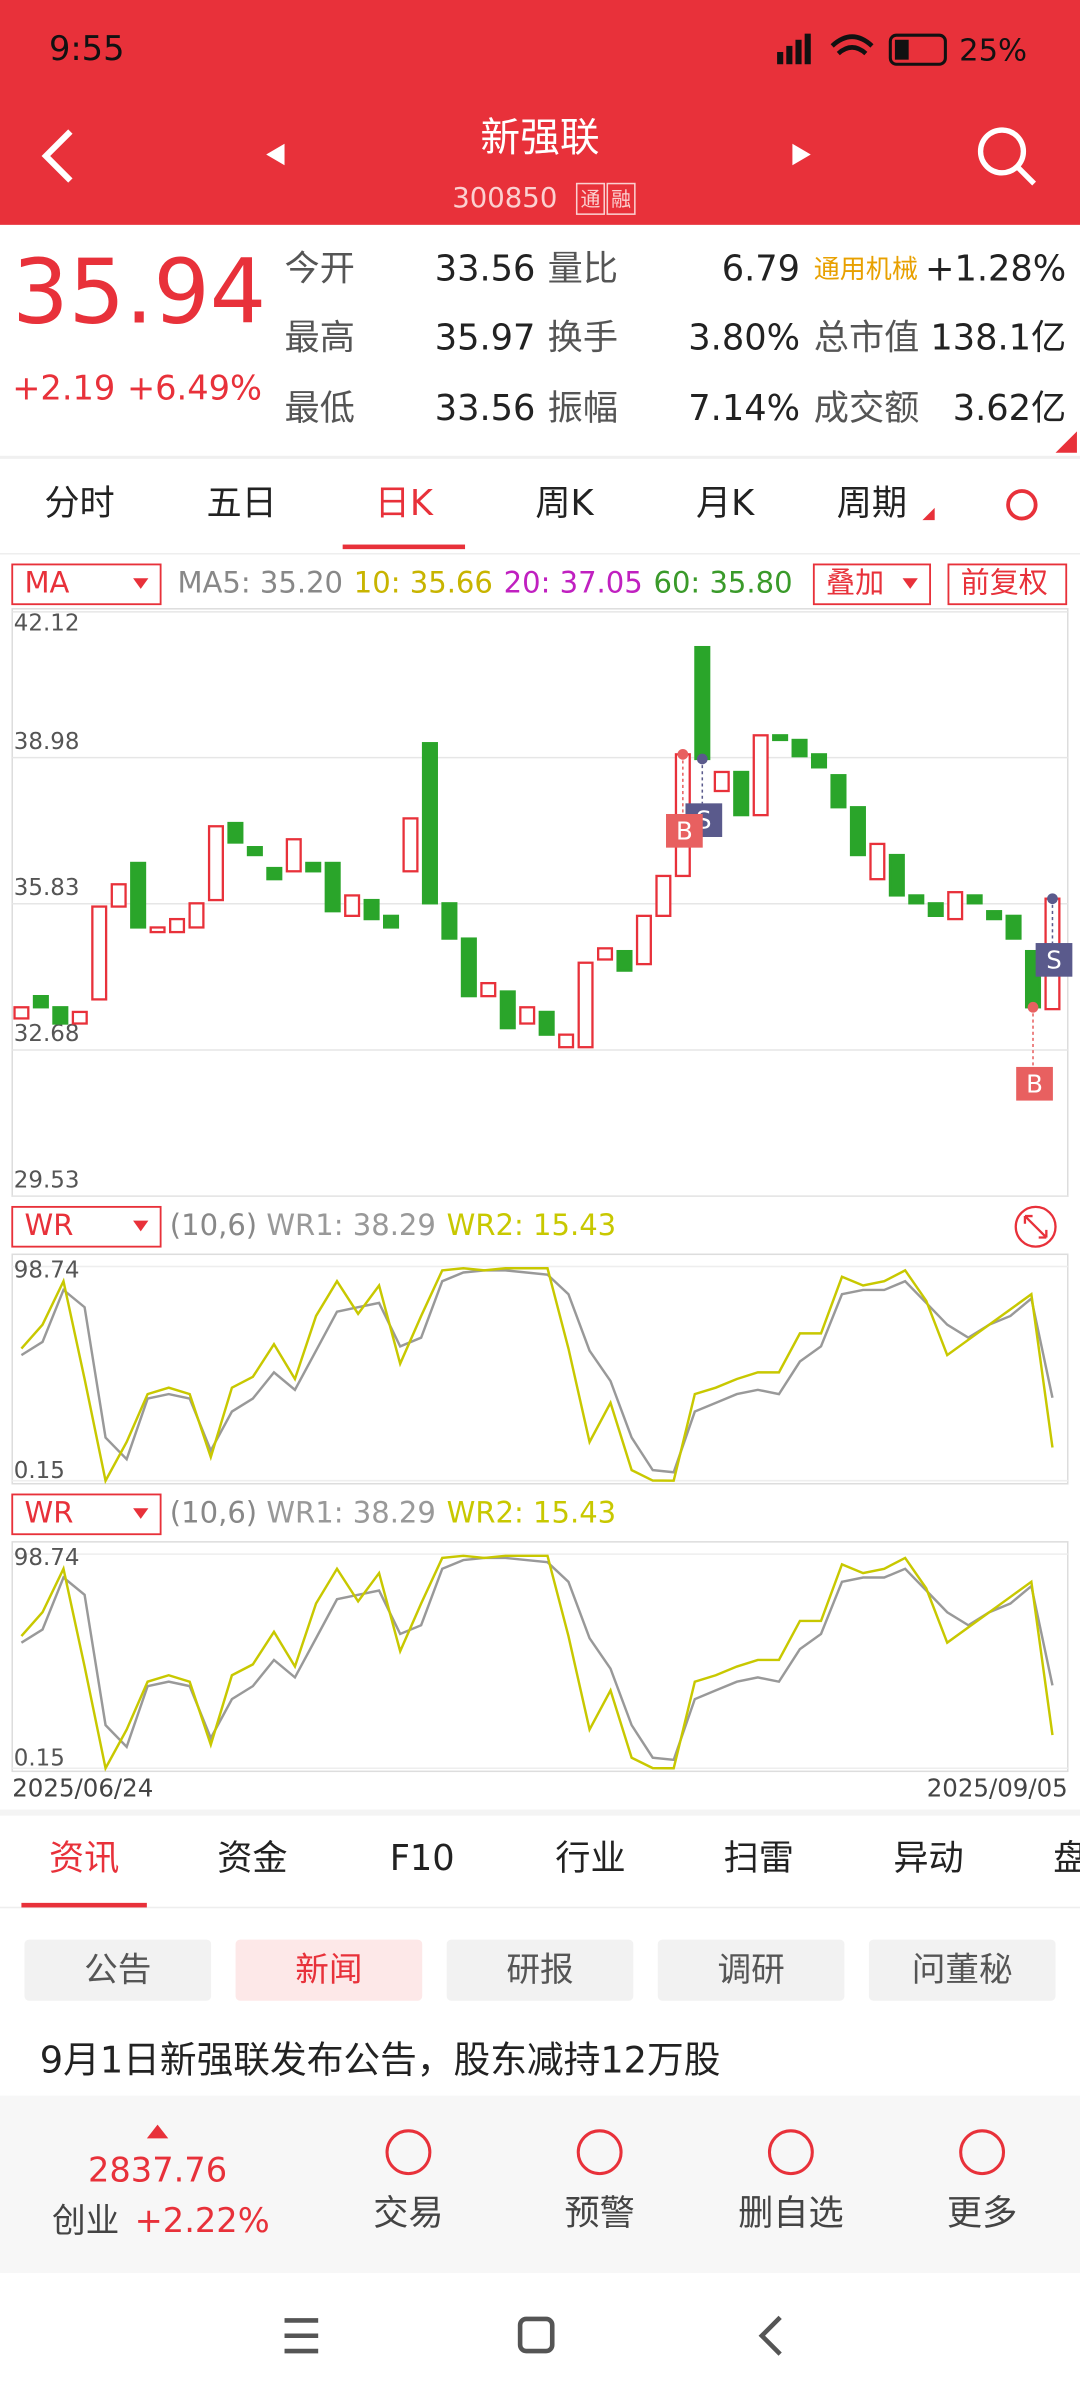  Describe the element at coordinates (84, 1858) in the screenshot. I see `news-tab: 资讯` at that location.